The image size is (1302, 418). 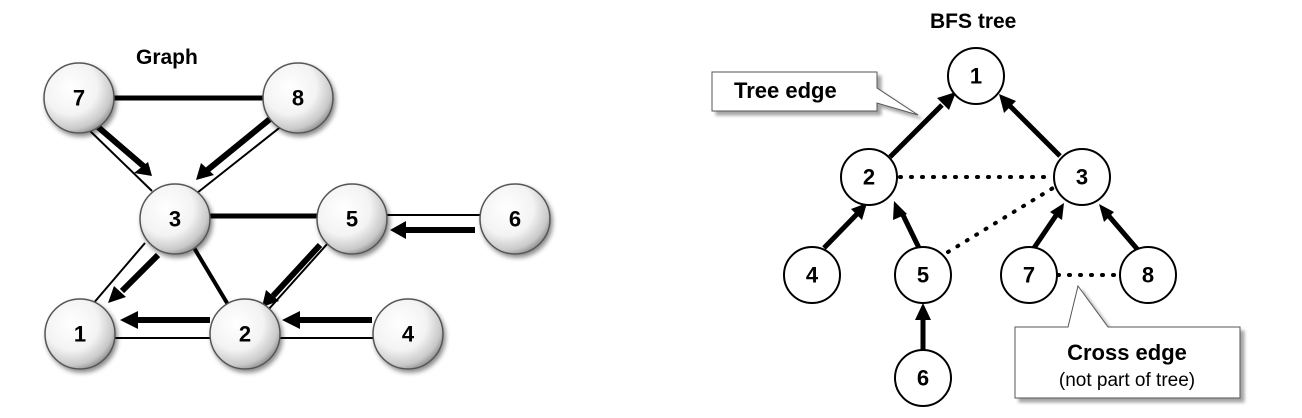 I want to click on graph-node-3: 3, so click(x=175, y=219).